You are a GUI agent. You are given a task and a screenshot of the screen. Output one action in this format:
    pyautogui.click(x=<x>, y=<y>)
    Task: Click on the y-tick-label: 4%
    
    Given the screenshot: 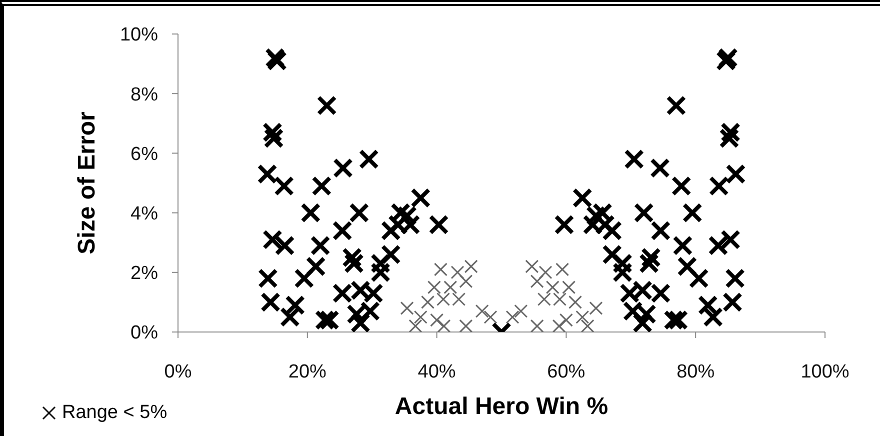 What is the action you would take?
    pyautogui.click(x=144, y=214)
    